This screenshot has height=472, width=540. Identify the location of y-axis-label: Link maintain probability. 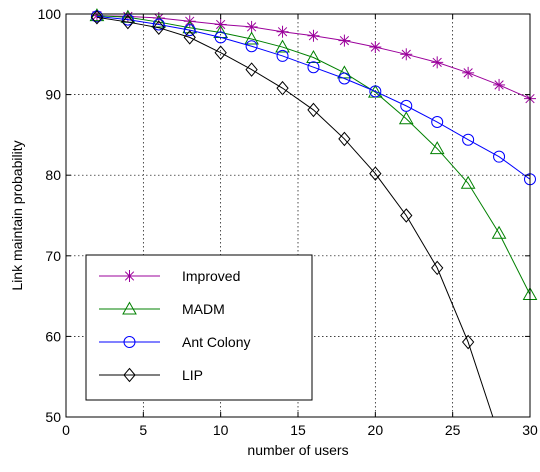
(17, 215).